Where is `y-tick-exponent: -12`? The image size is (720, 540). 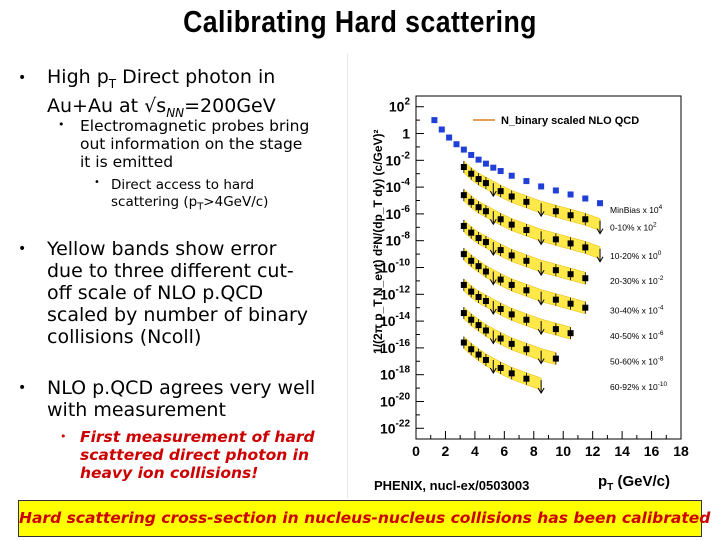
y-tick-exponent: -12 is located at coordinates (403, 289).